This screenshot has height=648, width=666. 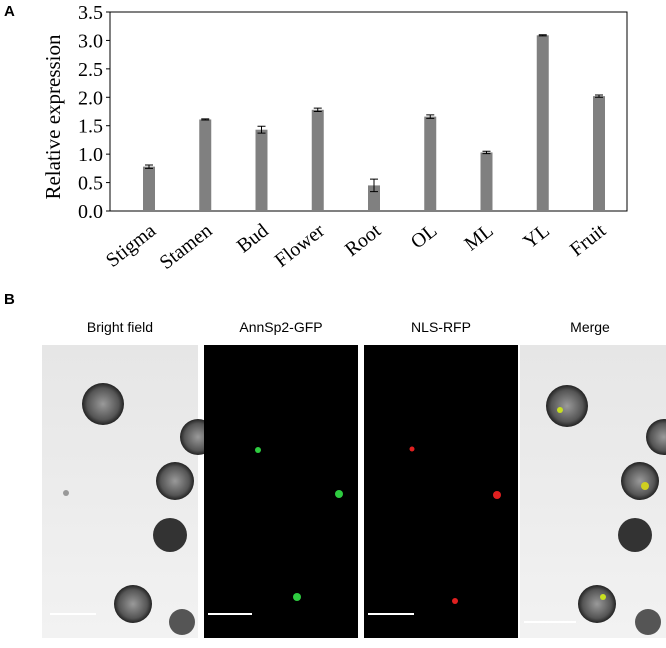 What do you see at coordinates (90, 212) in the screenshot?
I see `y-tick-label: 0.0` at bounding box center [90, 212].